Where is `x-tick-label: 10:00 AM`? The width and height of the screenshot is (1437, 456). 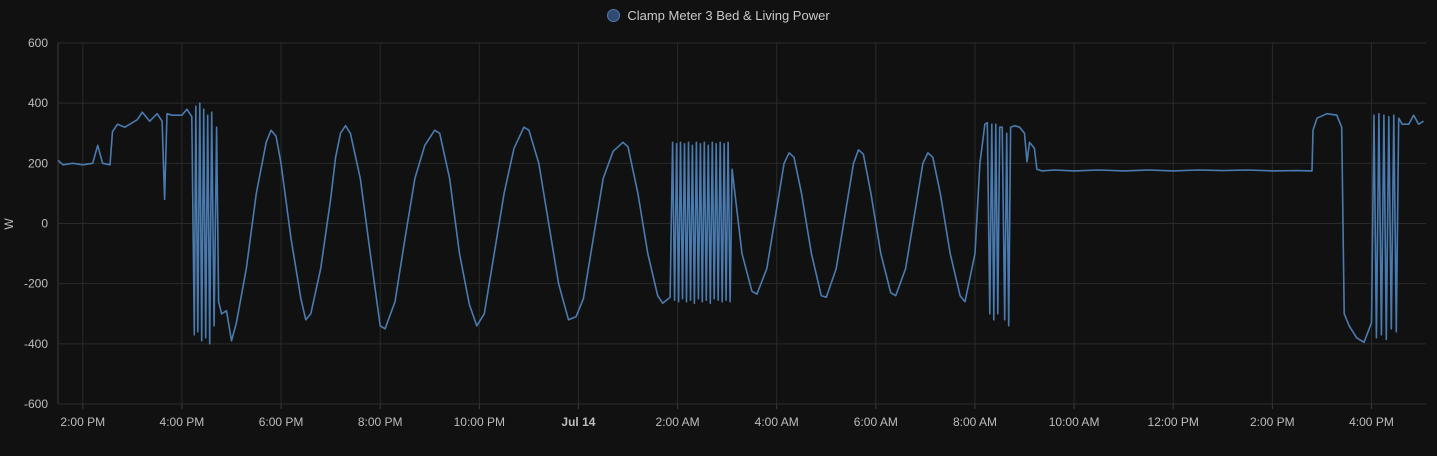 x-tick-label: 10:00 AM is located at coordinates (1074, 422).